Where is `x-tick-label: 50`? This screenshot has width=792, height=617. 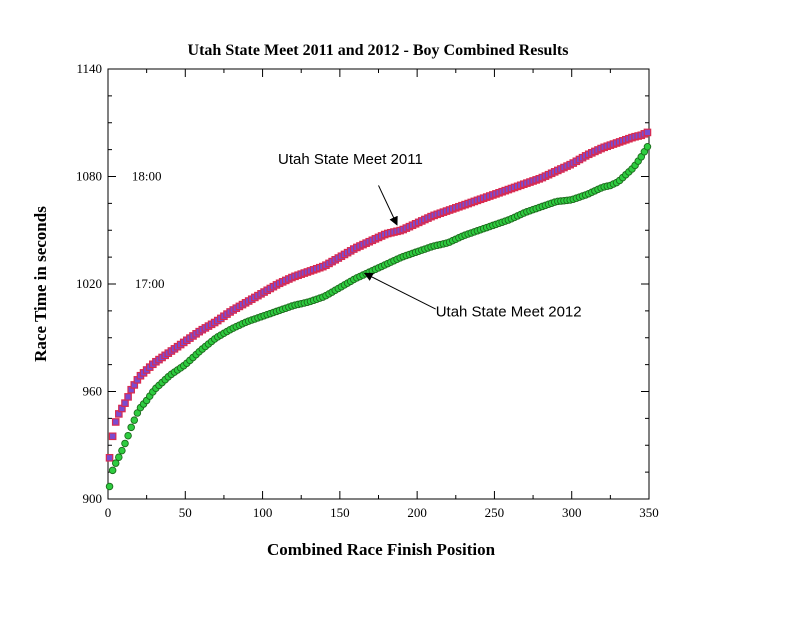
x-tick-label: 50 is located at coordinates (185, 512).